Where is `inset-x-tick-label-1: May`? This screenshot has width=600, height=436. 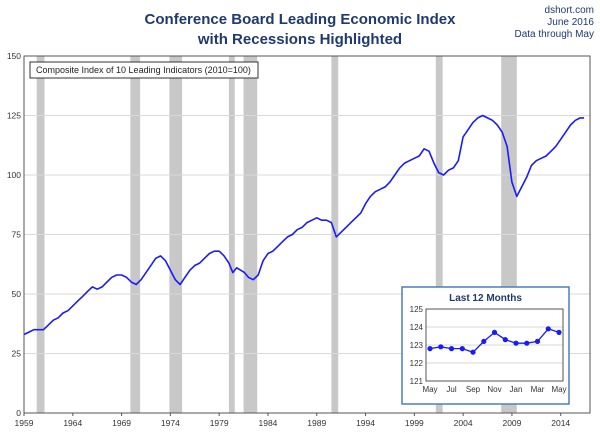
inset-x-tick-label-1: May is located at coordinates (429, 389).